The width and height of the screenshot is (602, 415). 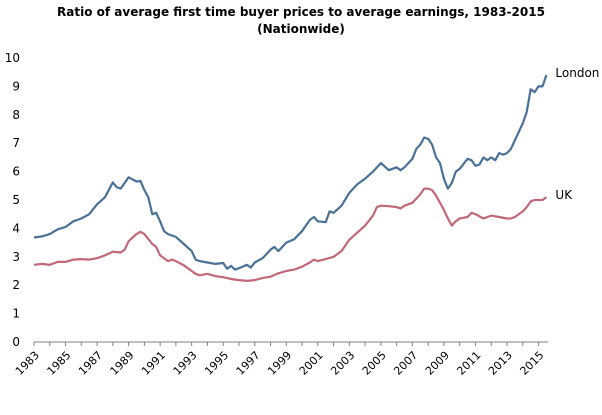 What do you see at coordinates (301, 29) in the screenshot?
I see `chart-subtitle: (Nationwide)` at bounding box center [301, 29].